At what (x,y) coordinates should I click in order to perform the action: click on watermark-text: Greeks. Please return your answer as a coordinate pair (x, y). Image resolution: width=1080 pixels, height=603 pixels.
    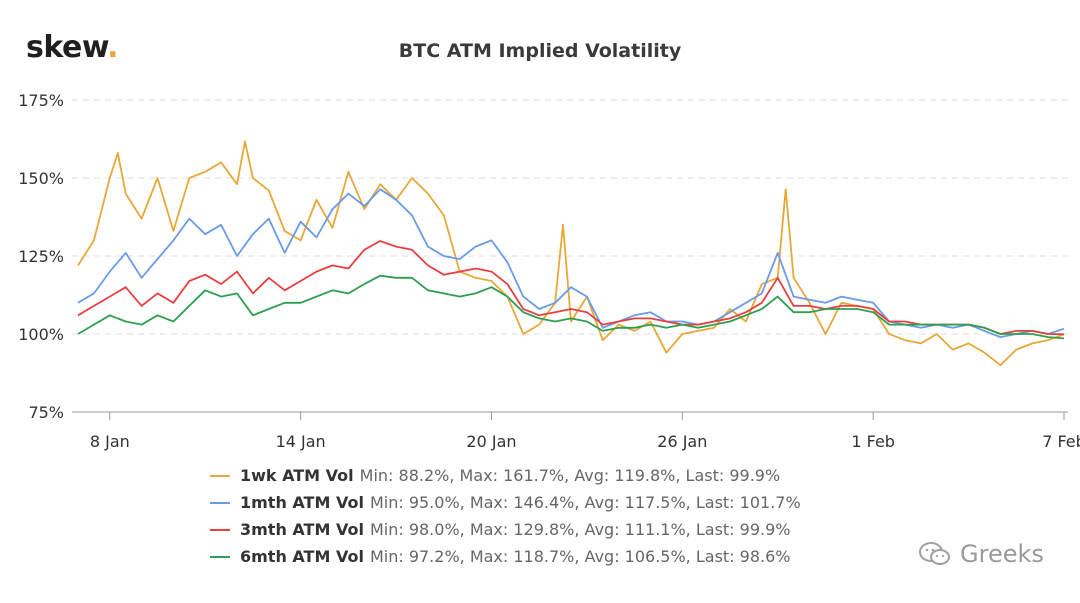
    Looking at the image, I should click on (1002, 554).